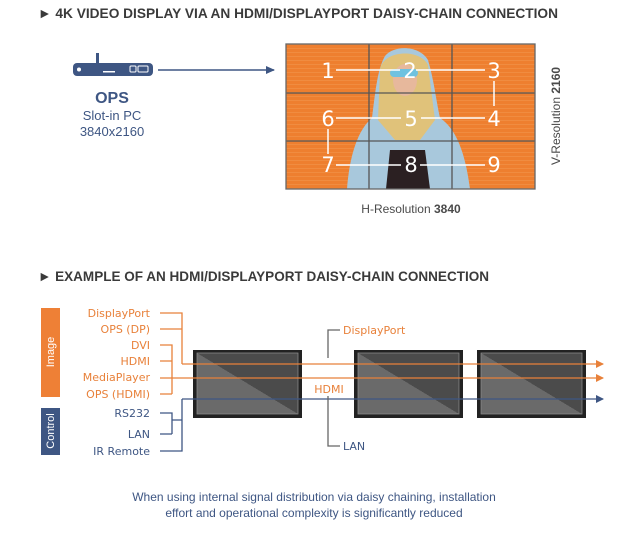 The width and height of the screenshot is (640, 537). Describe the element at coordinates (327, 119) in the screenshot. I see `tile-6: 6` at that location.